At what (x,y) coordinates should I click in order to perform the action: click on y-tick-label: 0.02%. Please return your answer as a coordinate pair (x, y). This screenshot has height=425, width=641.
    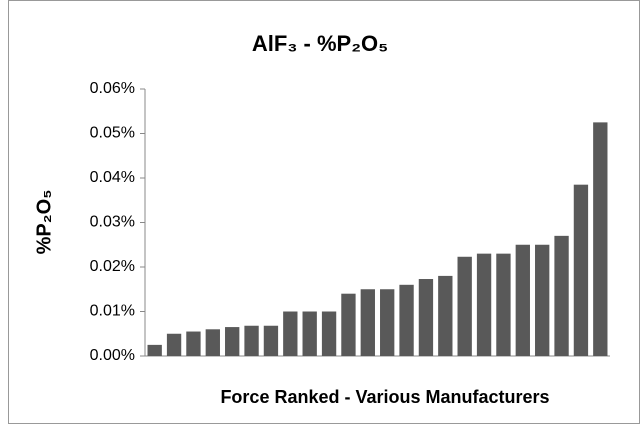
    Looking at the image, I should click on (112, 266).